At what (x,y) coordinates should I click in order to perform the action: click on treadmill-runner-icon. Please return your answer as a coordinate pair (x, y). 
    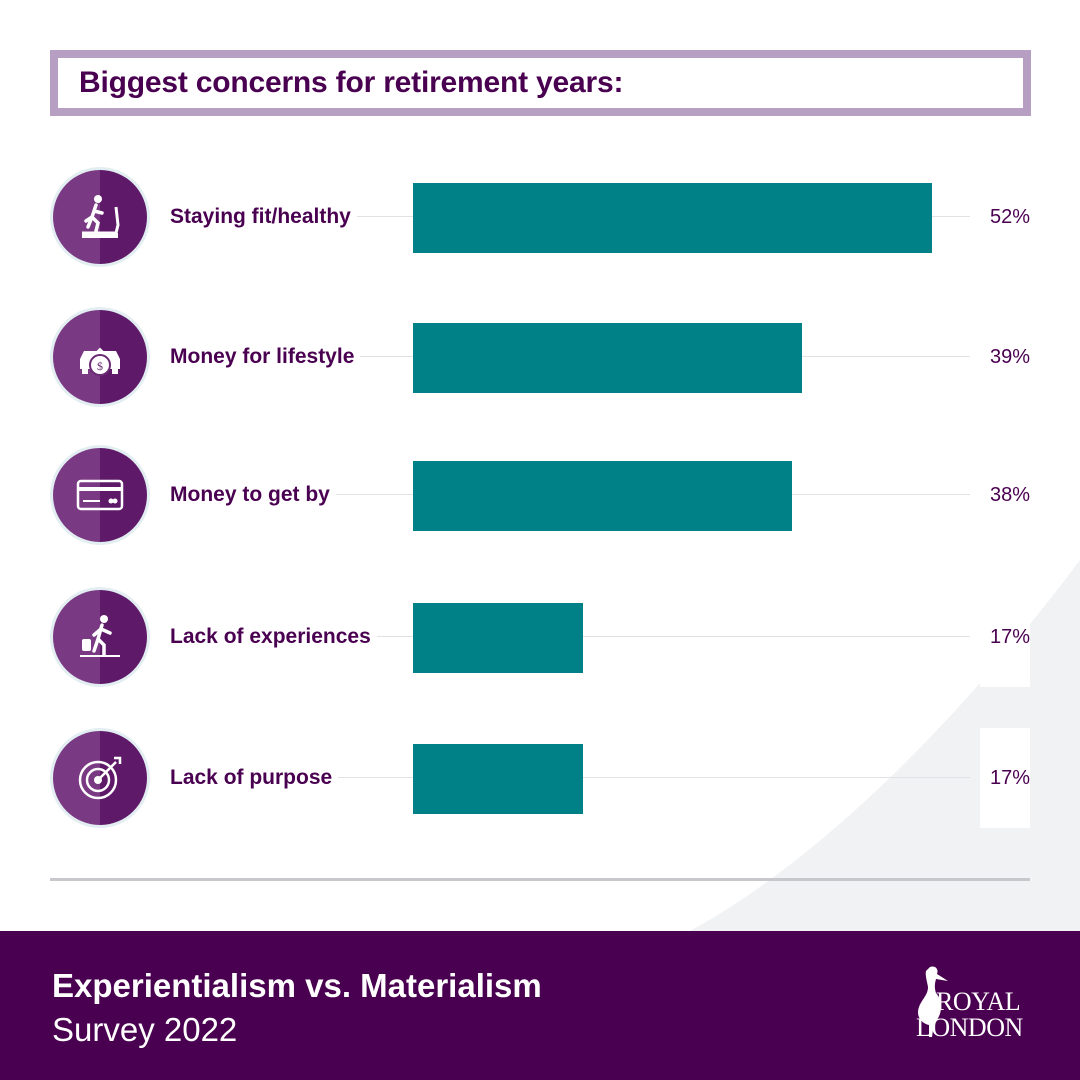
    Looking at the image, I should click on (100, 217).